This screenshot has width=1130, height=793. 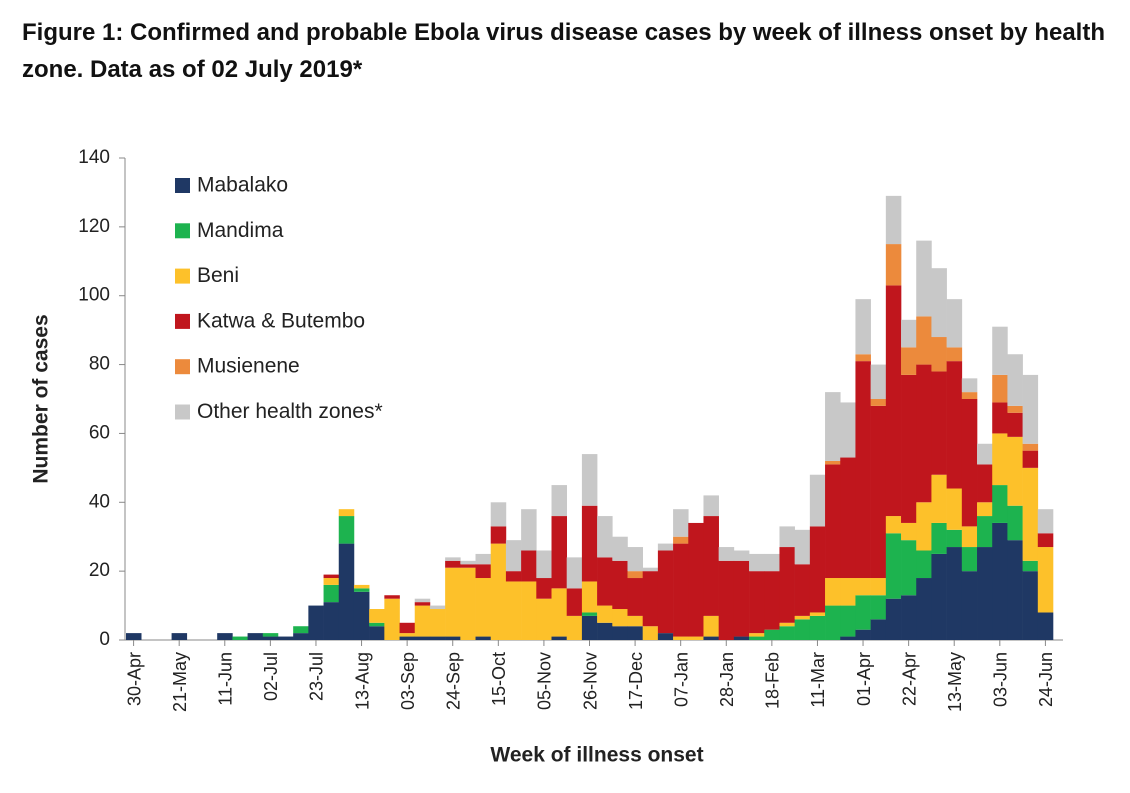 I want to click on x-tick-label: 30-Apr, so click(x=134, y=679).